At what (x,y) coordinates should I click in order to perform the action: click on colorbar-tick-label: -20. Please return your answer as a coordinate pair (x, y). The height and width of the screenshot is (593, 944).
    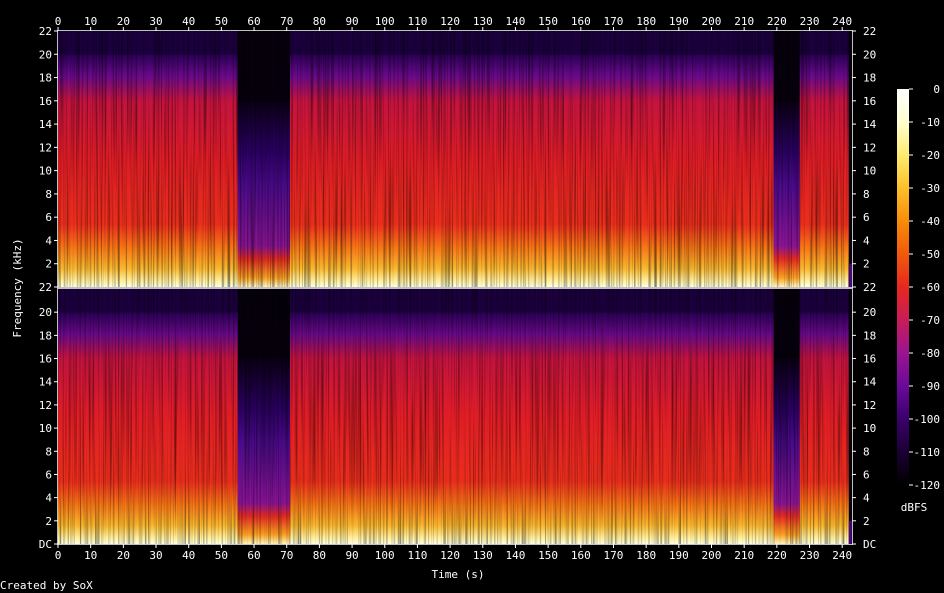
    Looking at the image, I should click on (930, 155).